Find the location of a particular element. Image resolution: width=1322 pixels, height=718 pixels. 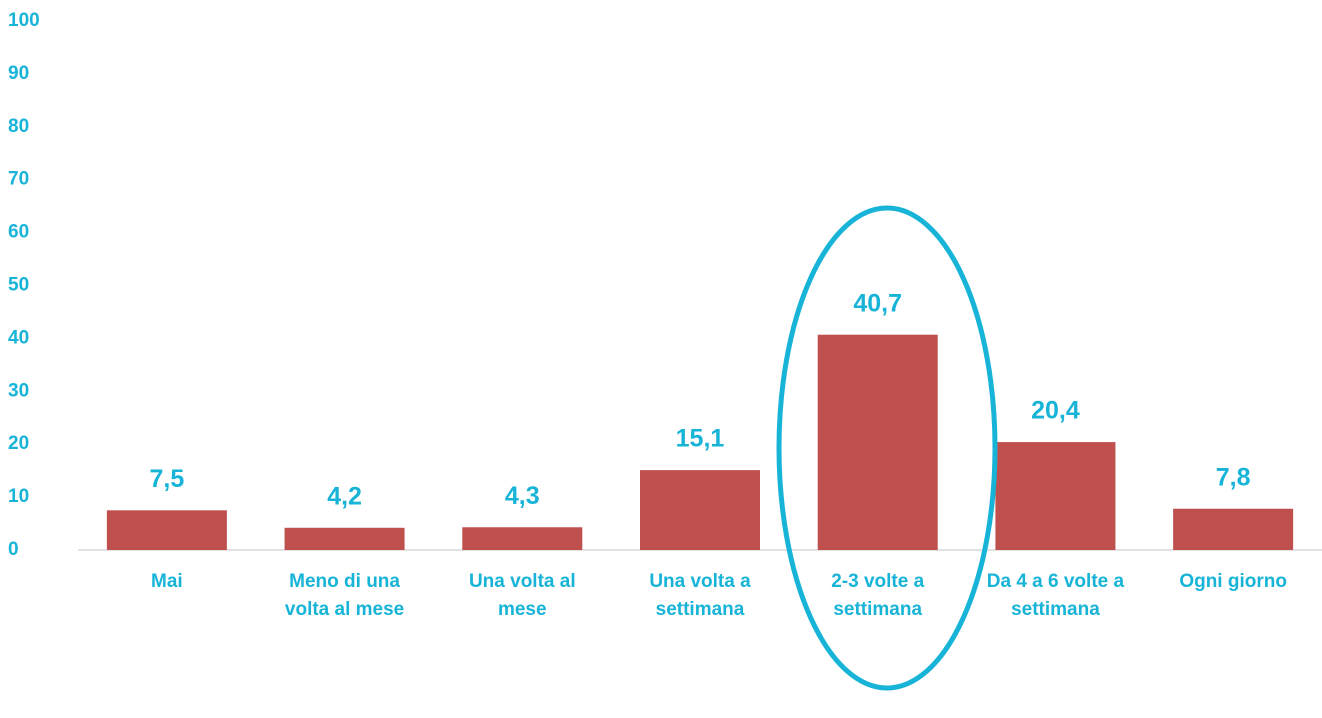

y-tick-label: 20 is located at coordinates (18, 443).